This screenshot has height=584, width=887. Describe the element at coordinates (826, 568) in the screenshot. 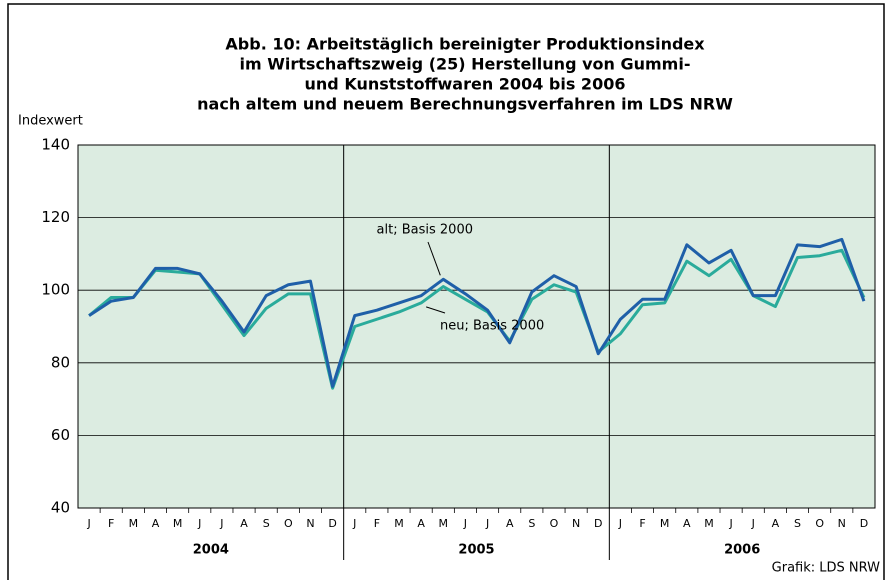

I see `source: Grafik: LDS NRW` at that location.